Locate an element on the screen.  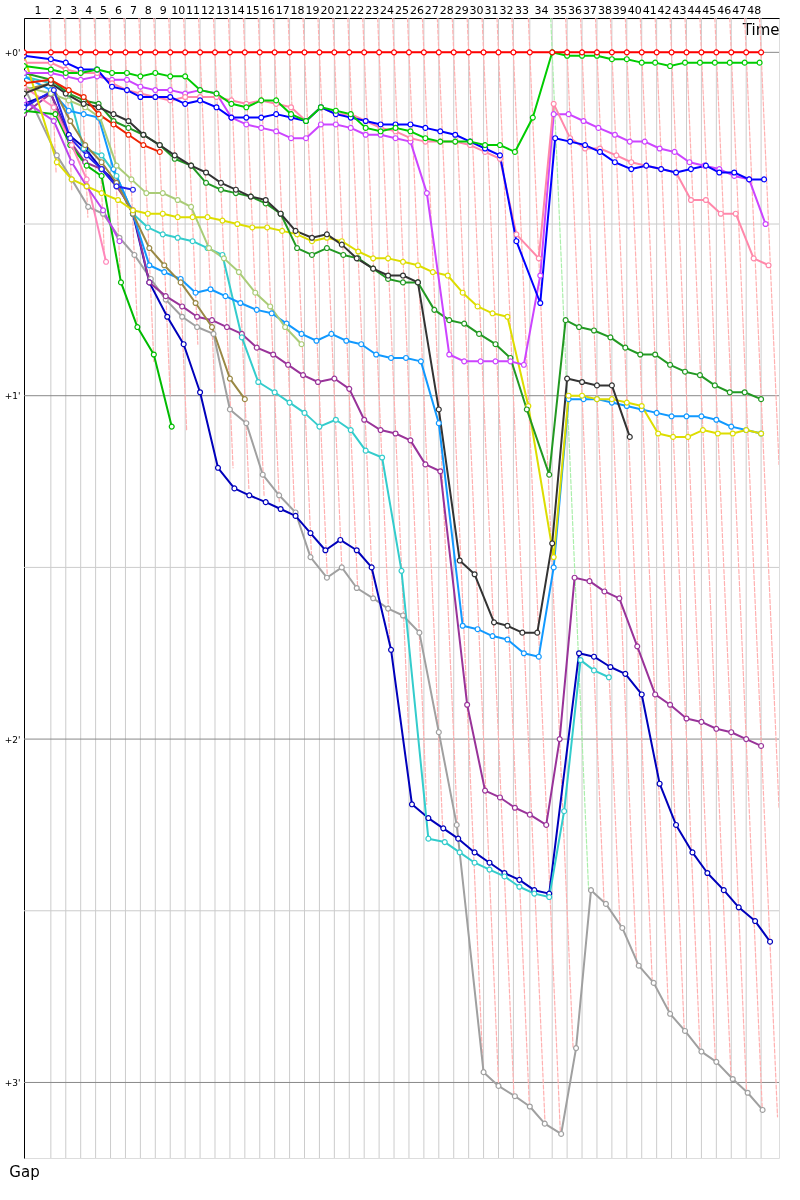
x-tick-label: 44 is located at coordinates (694, 10).